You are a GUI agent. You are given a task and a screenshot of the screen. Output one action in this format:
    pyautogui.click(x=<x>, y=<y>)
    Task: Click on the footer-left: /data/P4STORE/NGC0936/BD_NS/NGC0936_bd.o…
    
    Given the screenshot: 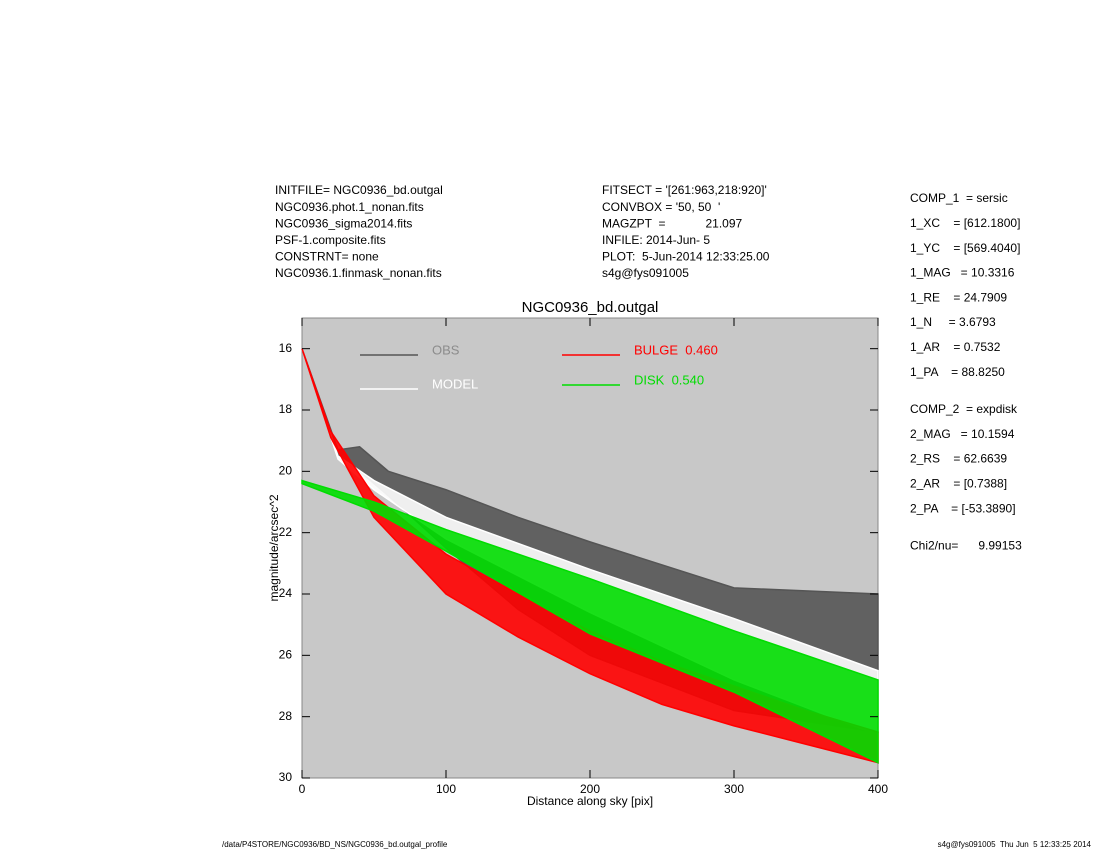 What is the action you would take?
    pyautogui.click(x=335, y=844)
    